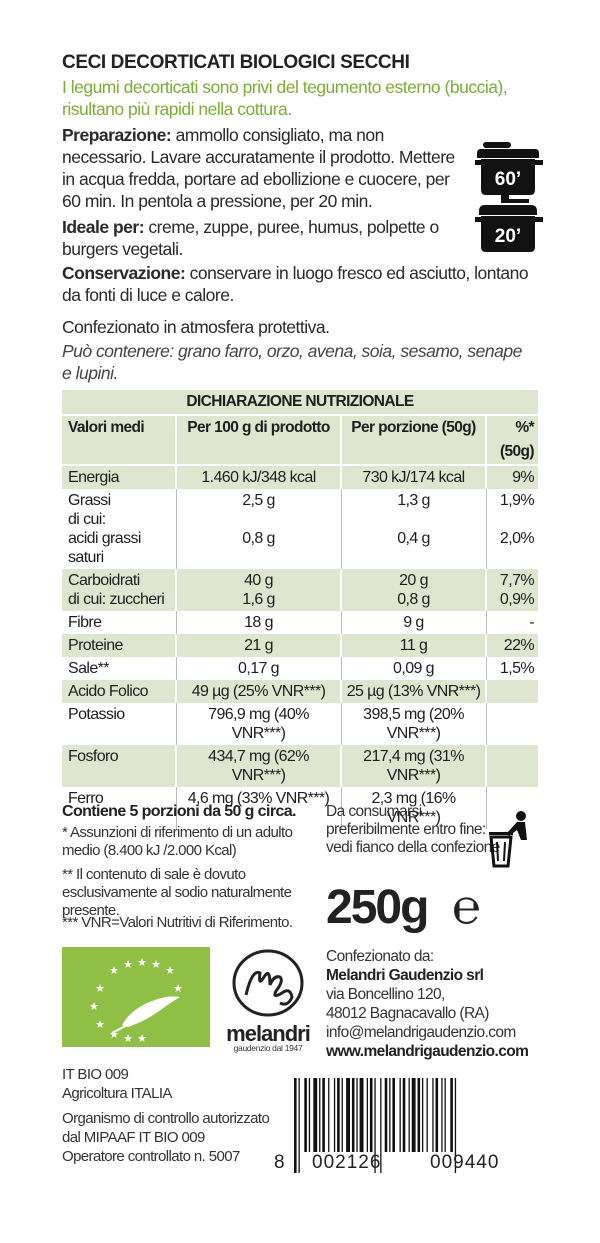 The width and height of the screenshot is (600, 1243). I want to click on cert-origin: Agricoltura ITALIA, so click(117, 1093).